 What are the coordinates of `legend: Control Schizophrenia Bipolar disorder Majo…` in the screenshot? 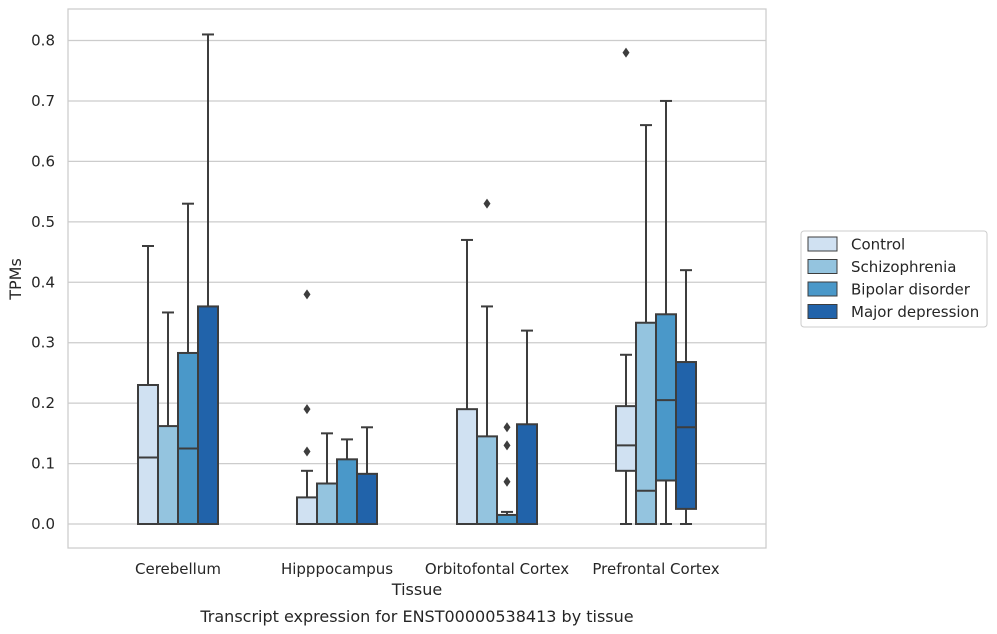 It's located at (894, 279).